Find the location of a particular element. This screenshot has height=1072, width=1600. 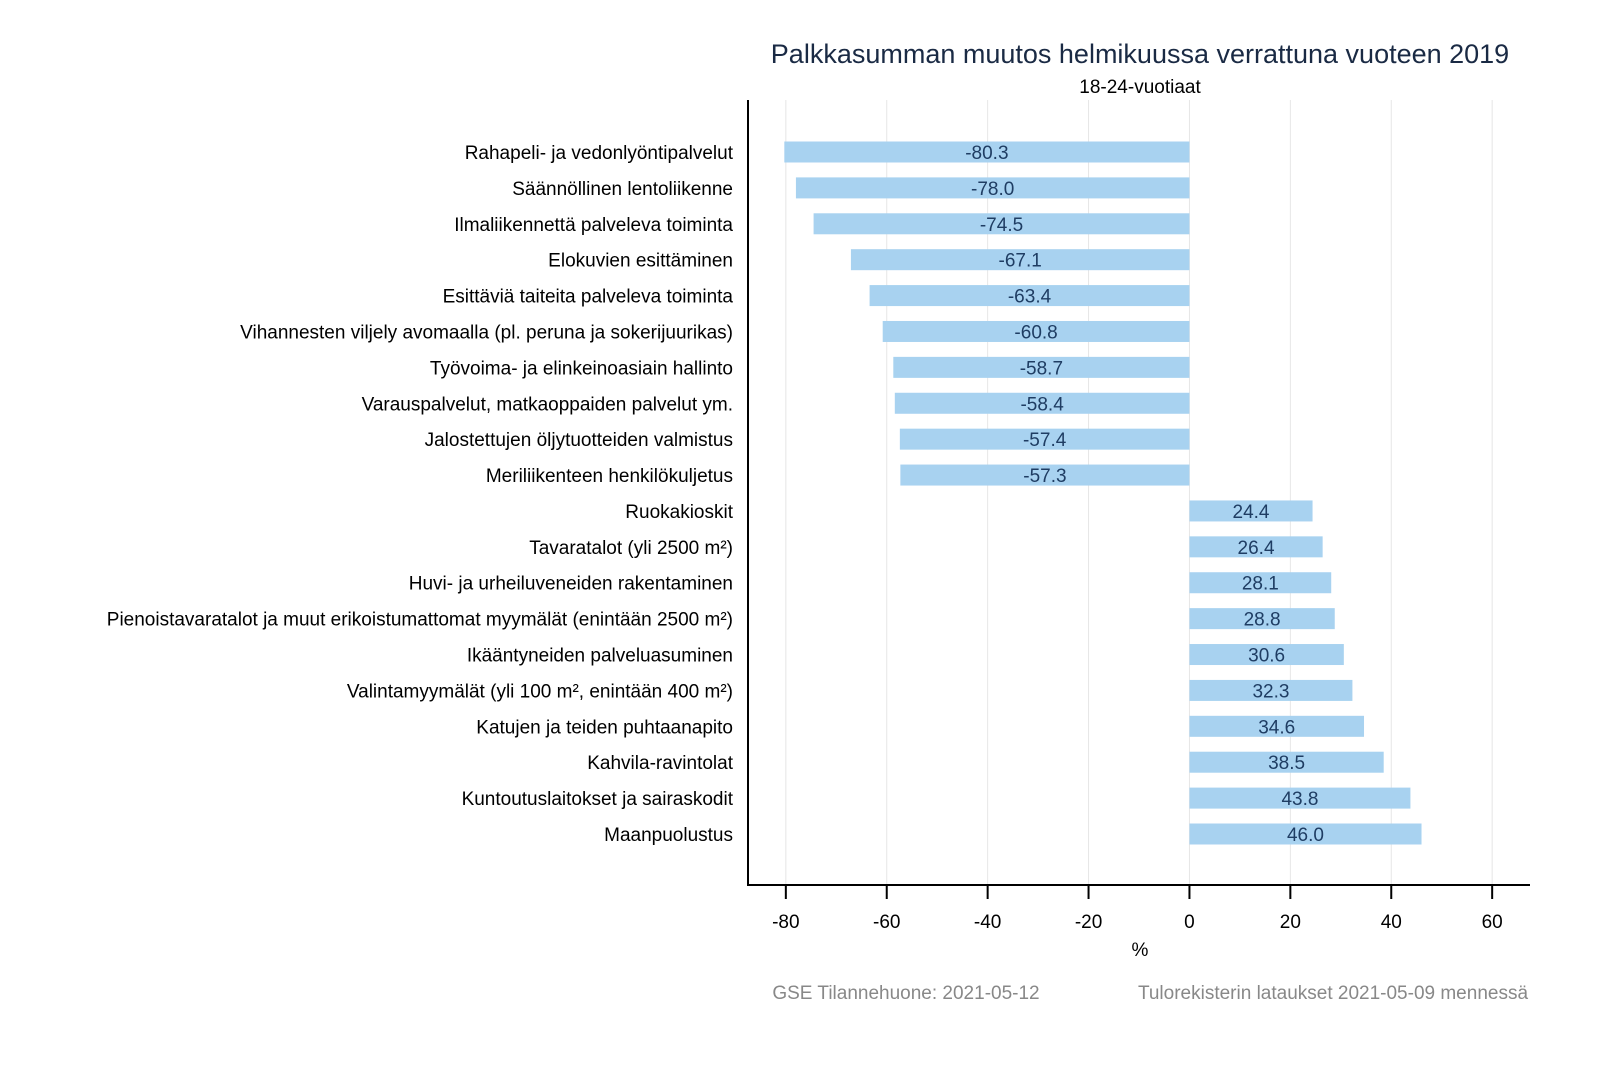

bar-value-label: 28.8 is located at coordinates (1262, 620).